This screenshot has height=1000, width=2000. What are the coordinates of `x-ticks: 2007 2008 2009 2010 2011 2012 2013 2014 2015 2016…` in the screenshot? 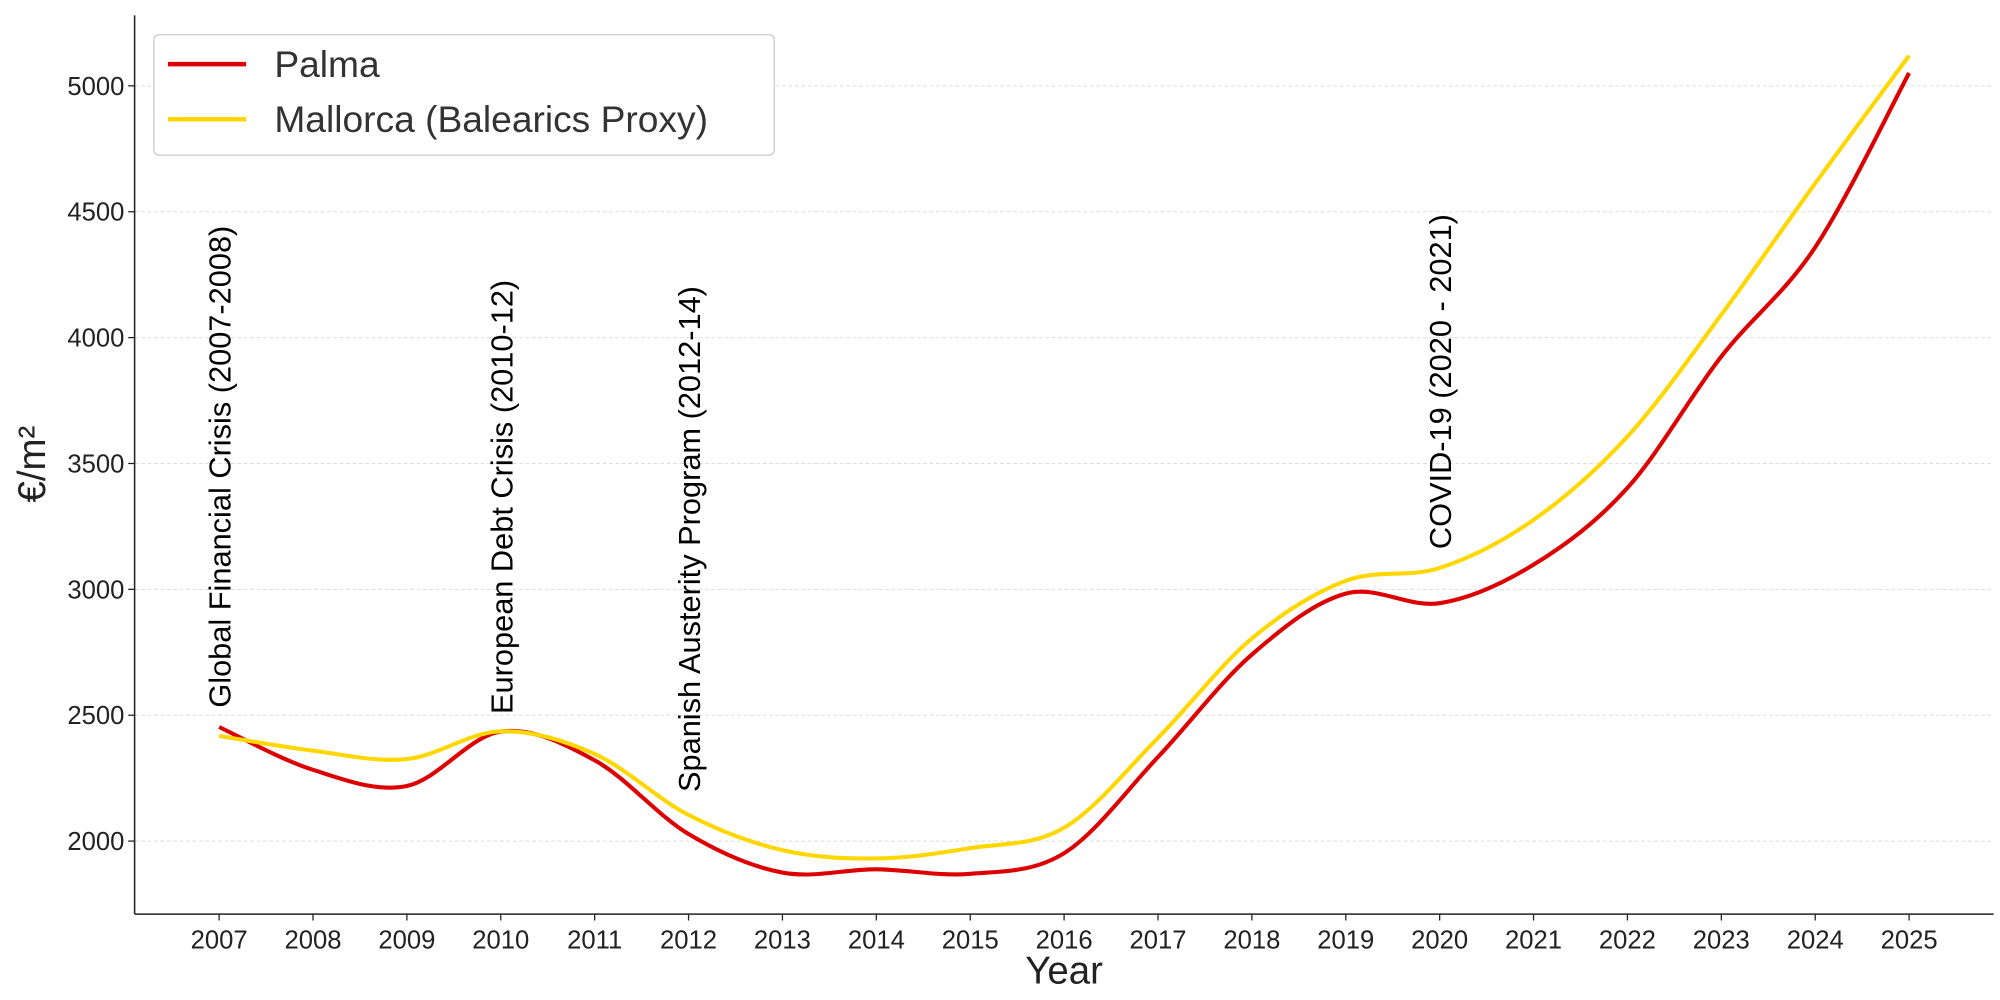 It's located at (1064, 934).